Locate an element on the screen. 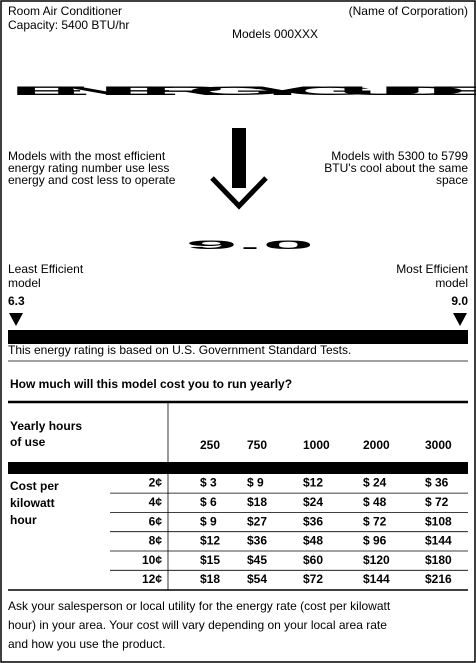 This screenshot has width=476, height=663. least-value: 6.3 is located at coordinates (16, 301).